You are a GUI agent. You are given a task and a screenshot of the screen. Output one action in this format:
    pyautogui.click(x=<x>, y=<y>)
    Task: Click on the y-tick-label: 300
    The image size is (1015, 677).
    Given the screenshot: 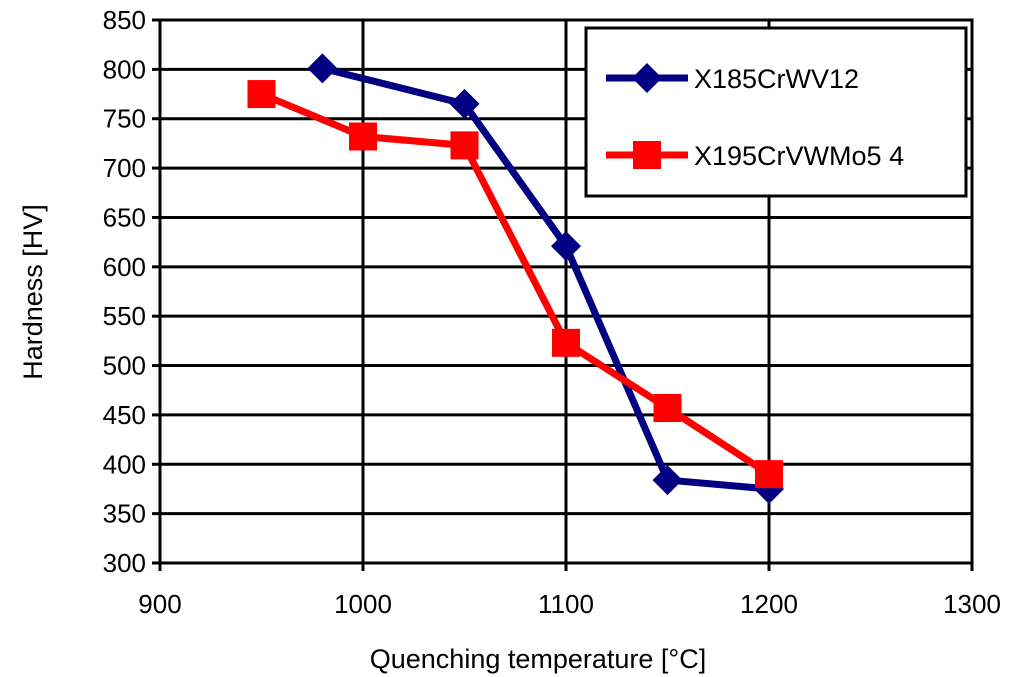 What is the action you would take?
    pyautogui.click(x=124, y=563)
    